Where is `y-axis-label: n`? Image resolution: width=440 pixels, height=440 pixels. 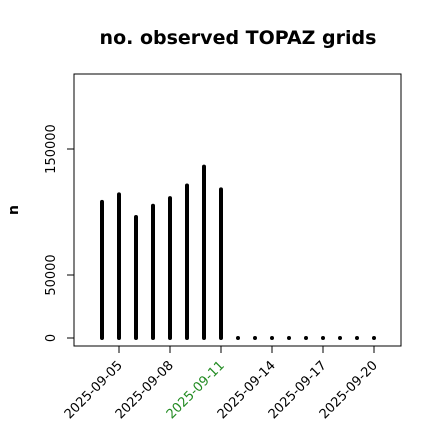
y-axis-label: n is located at coordinates (14, 210).